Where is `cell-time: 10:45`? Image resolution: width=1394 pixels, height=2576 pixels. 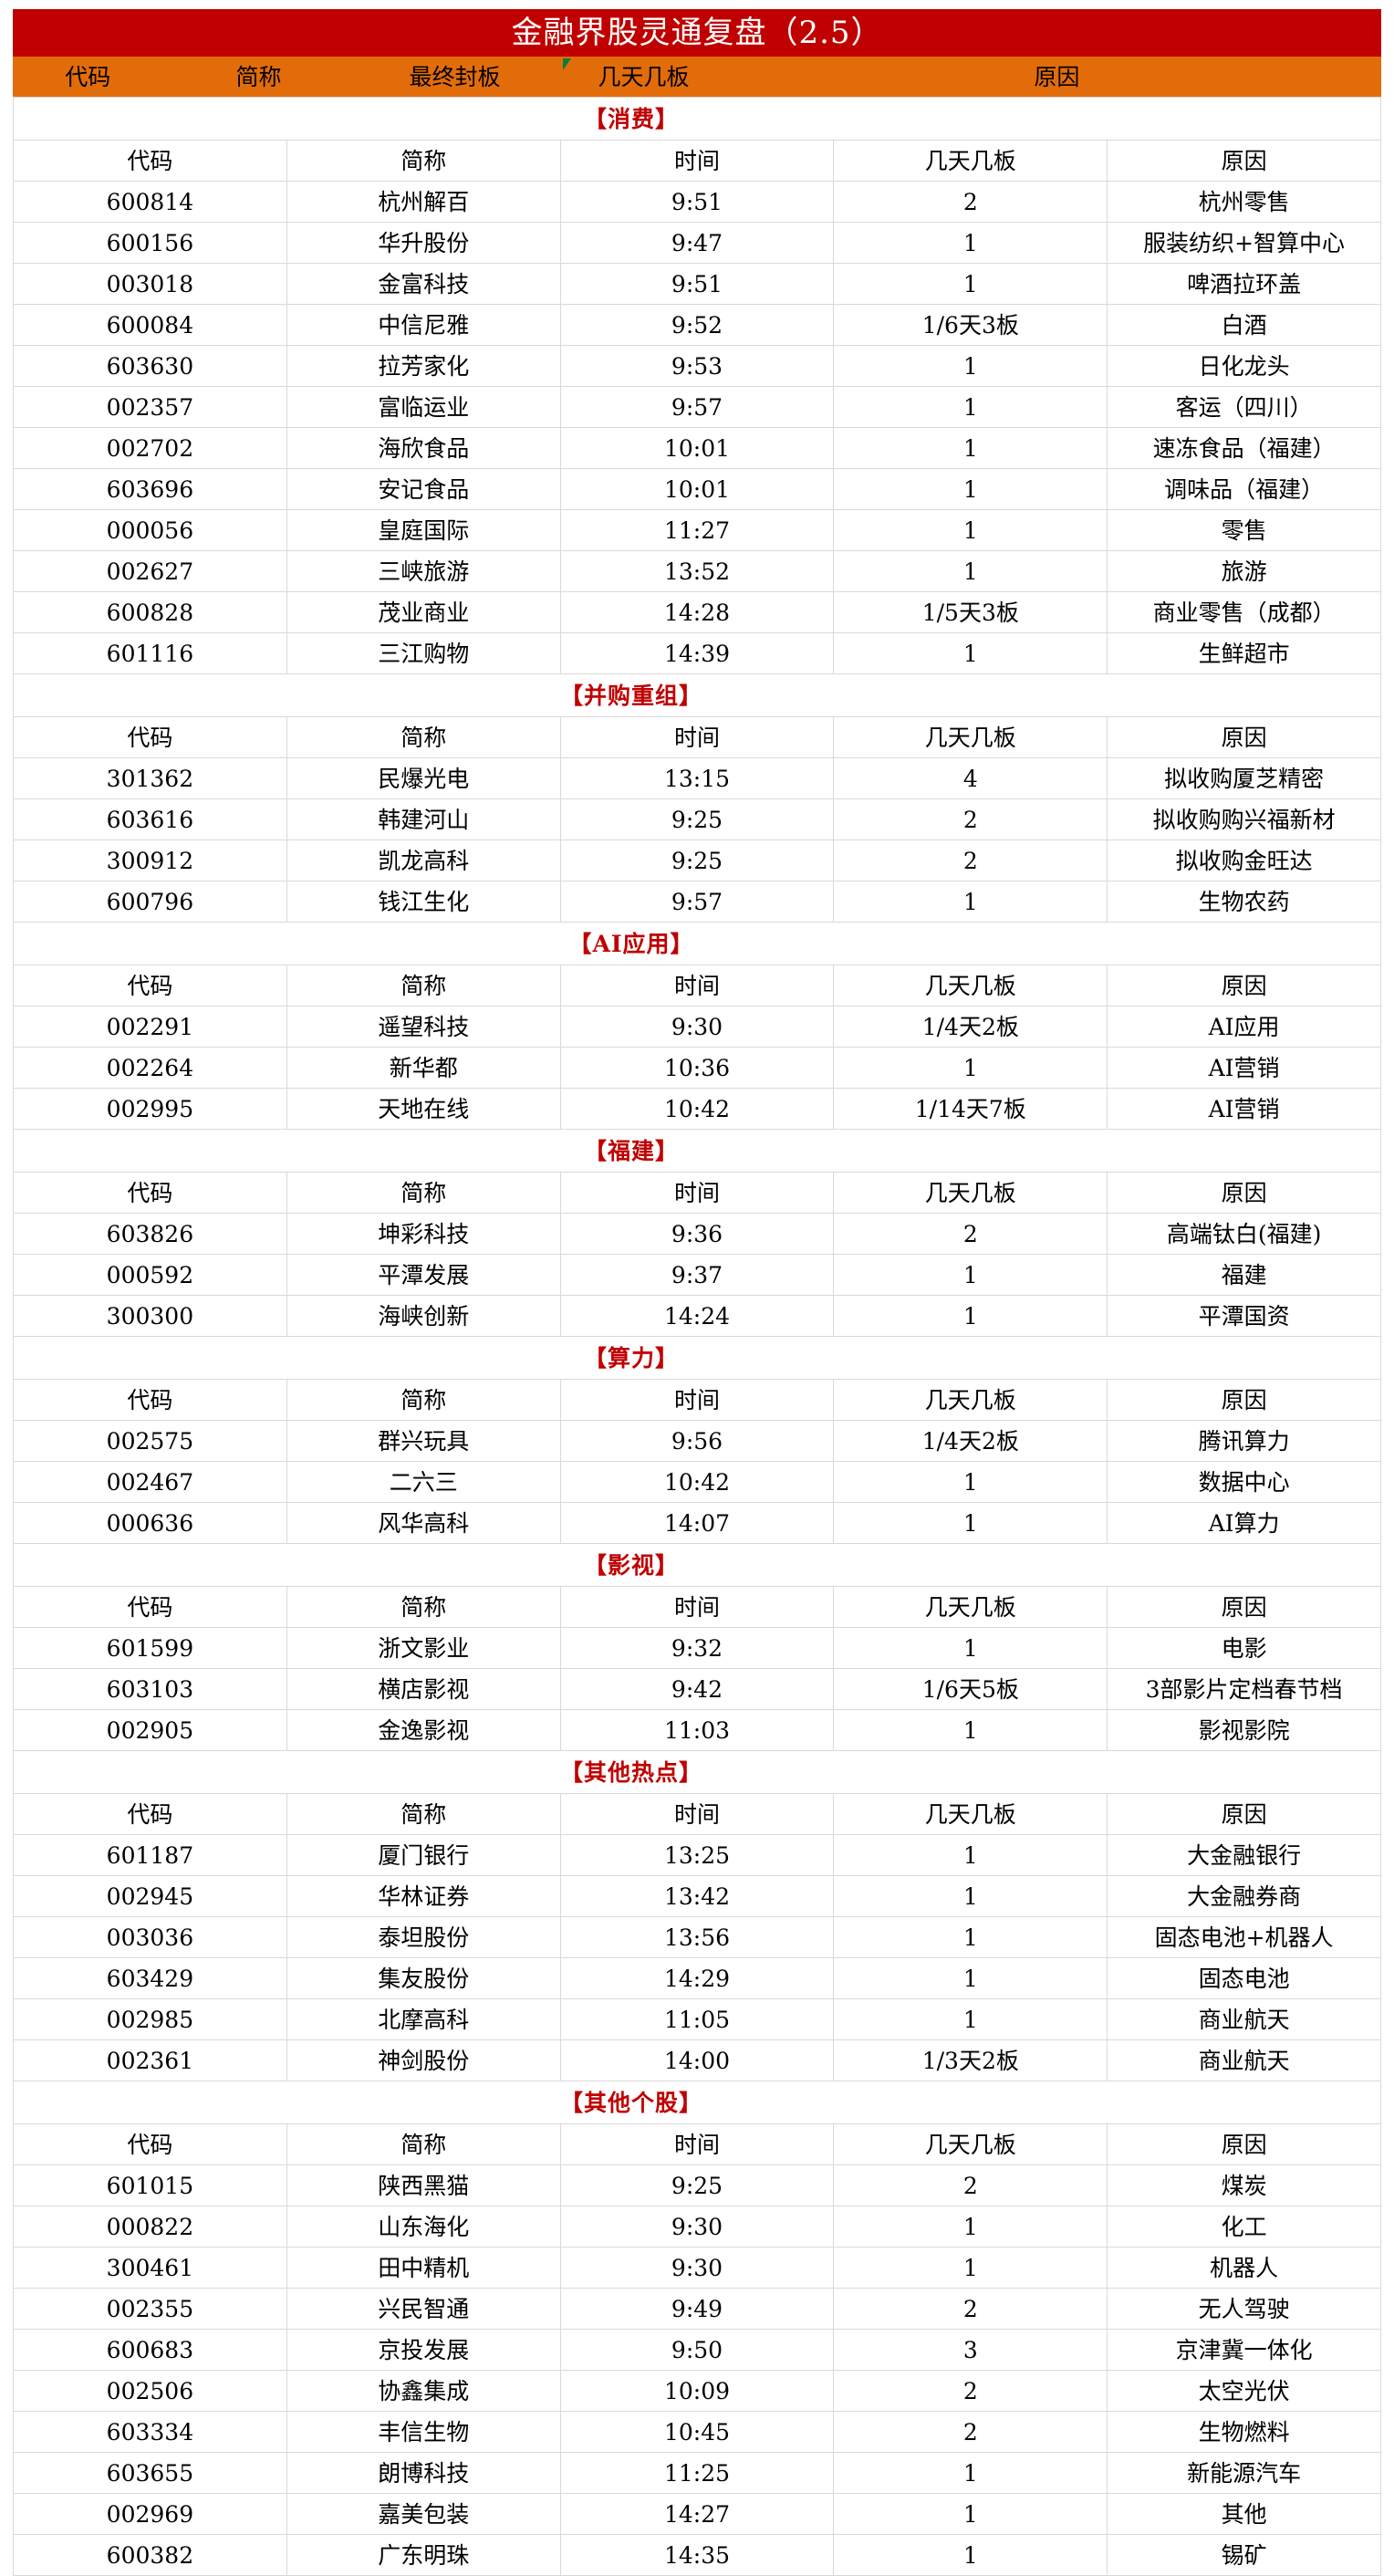
cell-time: 10:45 is located at coordinates (697, 2432).